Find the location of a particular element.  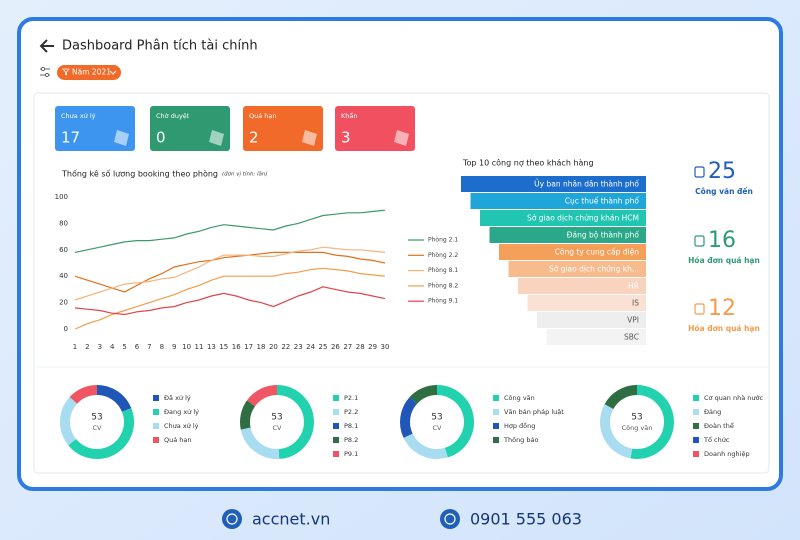

x-tick-label: 7 is located at coordinates (149, 347).